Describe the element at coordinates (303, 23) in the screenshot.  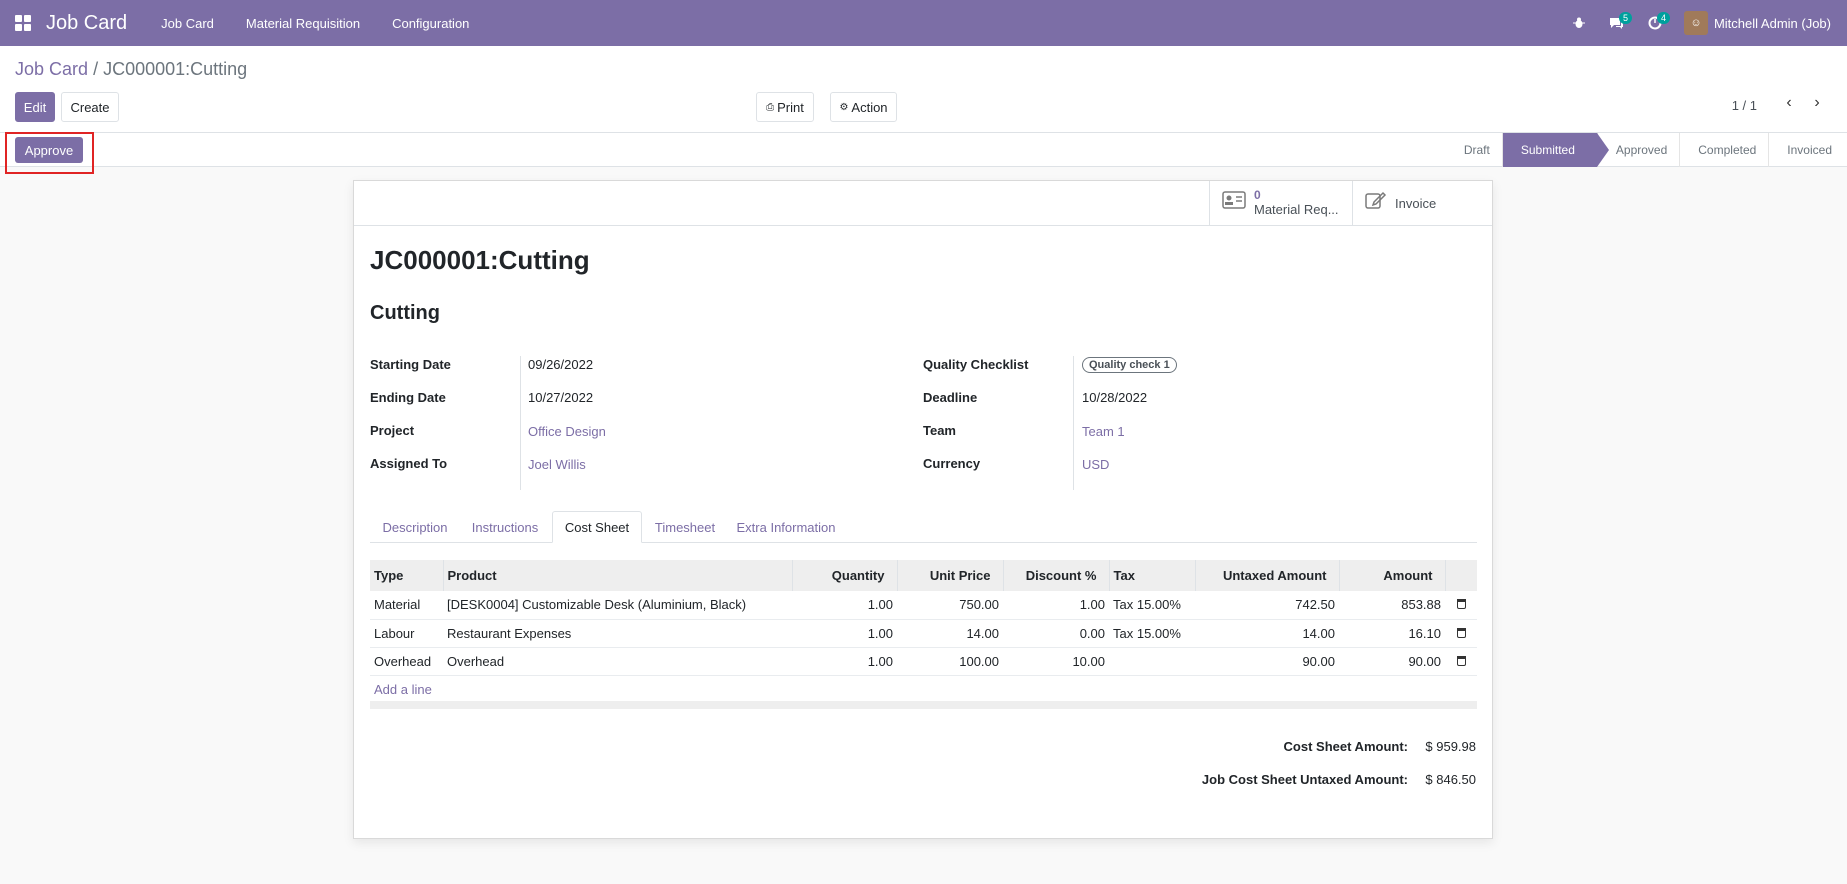
I see `menu-material-requisition: Material Requisition` at that location.